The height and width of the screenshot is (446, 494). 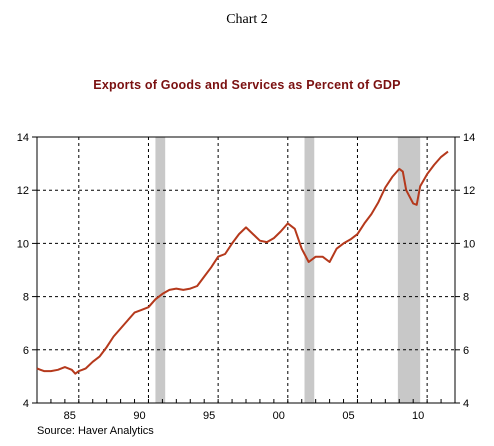 What do you see at coordinates (279, 416) in the screenshot?
I see `x-tick-label: 00` at bounding box center [279, 416].